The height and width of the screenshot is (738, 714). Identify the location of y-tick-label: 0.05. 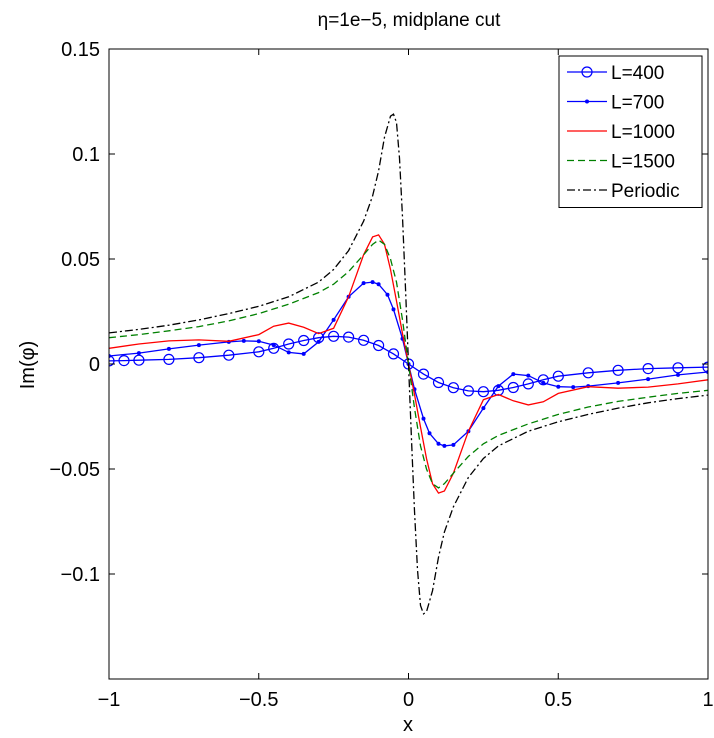
(80, 260).